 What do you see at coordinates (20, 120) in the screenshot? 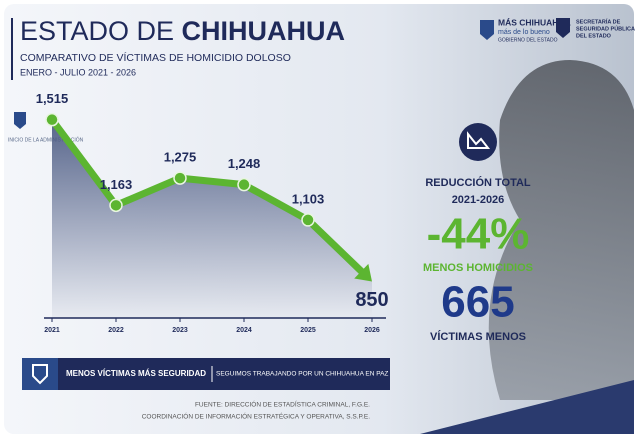
I see `annotation-icon` at bounding box center [20, 120].